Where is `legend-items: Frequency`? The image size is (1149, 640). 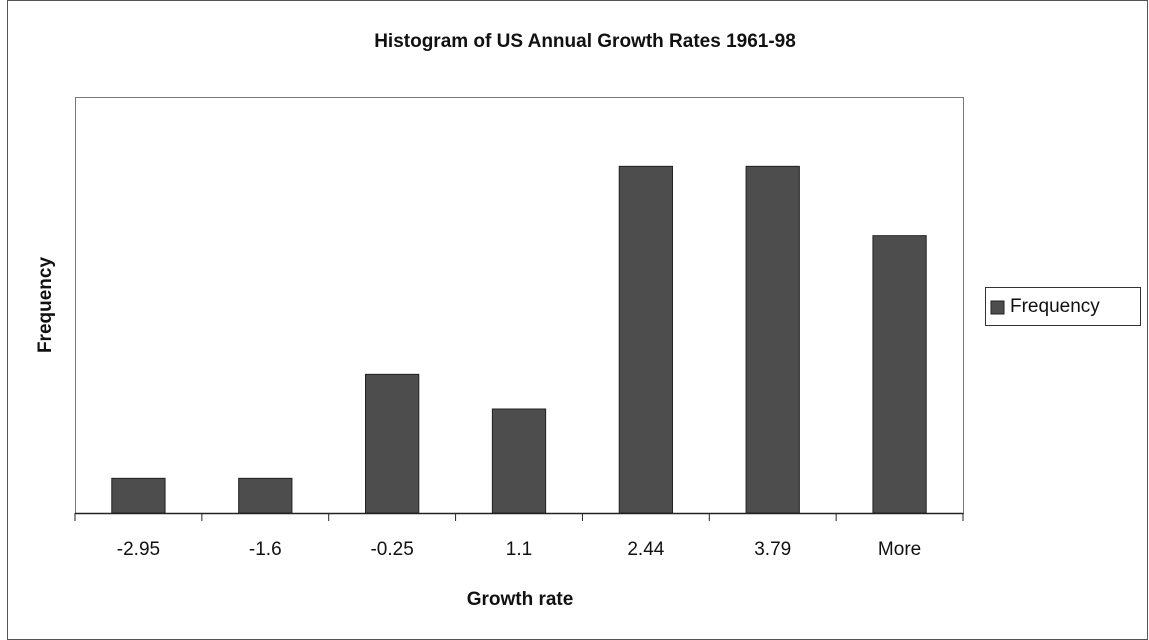
legend-items: Frequency is located at coordinates (1045, 306).